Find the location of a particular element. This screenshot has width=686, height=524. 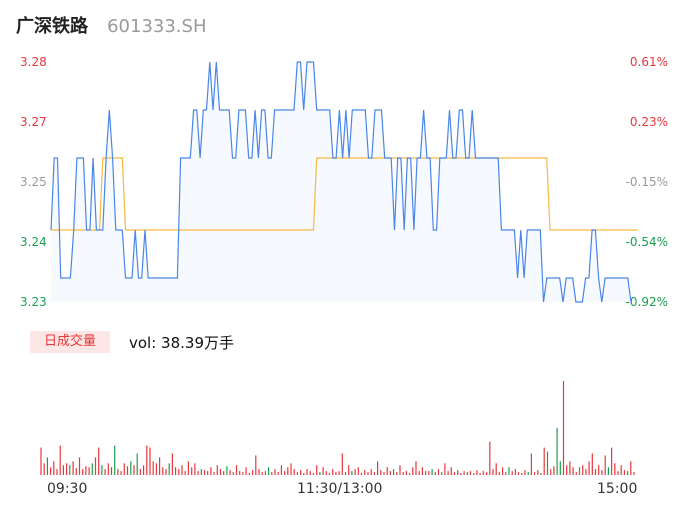

y-tick-left: 3.25 is located at coordinates (33, 182).